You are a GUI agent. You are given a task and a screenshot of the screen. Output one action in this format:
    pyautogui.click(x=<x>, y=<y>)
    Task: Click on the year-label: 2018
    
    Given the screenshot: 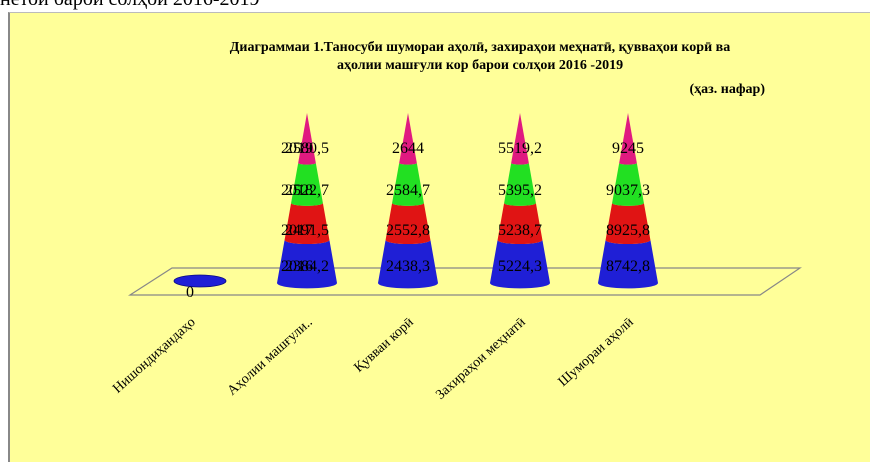 What is the action you would take?
    pyautogui.click(x=297, y=190)
    